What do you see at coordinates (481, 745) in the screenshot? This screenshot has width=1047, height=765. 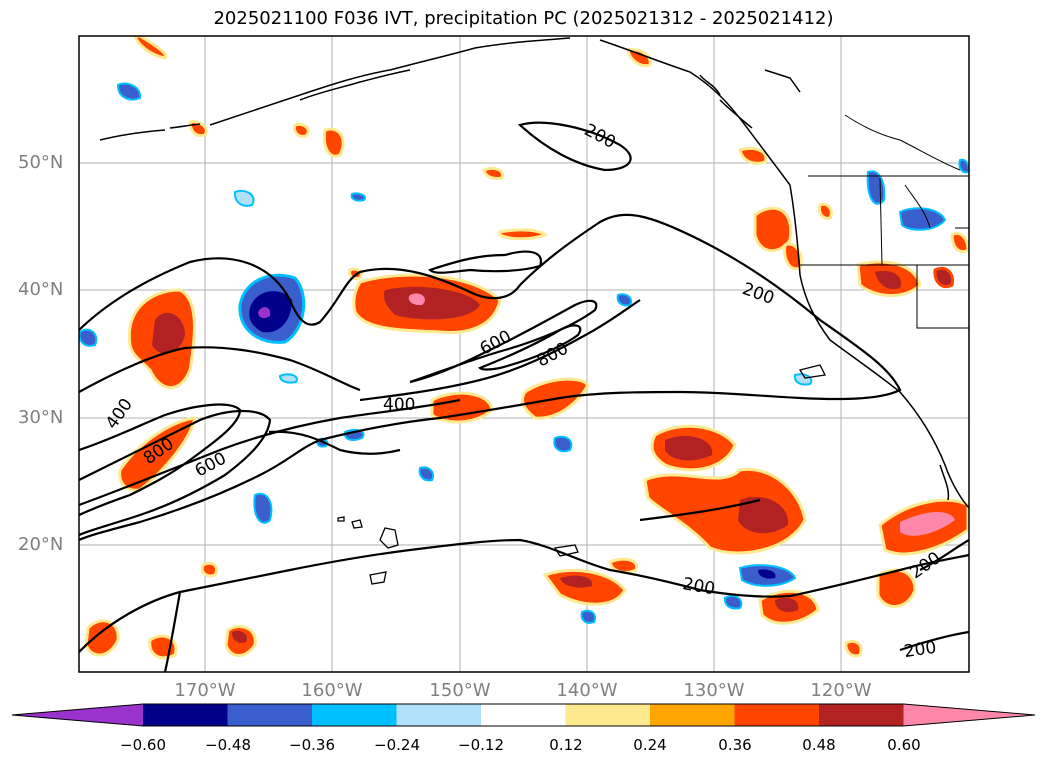 I see `colorbar-tick: −0.12` at bounding box center [481, 745].